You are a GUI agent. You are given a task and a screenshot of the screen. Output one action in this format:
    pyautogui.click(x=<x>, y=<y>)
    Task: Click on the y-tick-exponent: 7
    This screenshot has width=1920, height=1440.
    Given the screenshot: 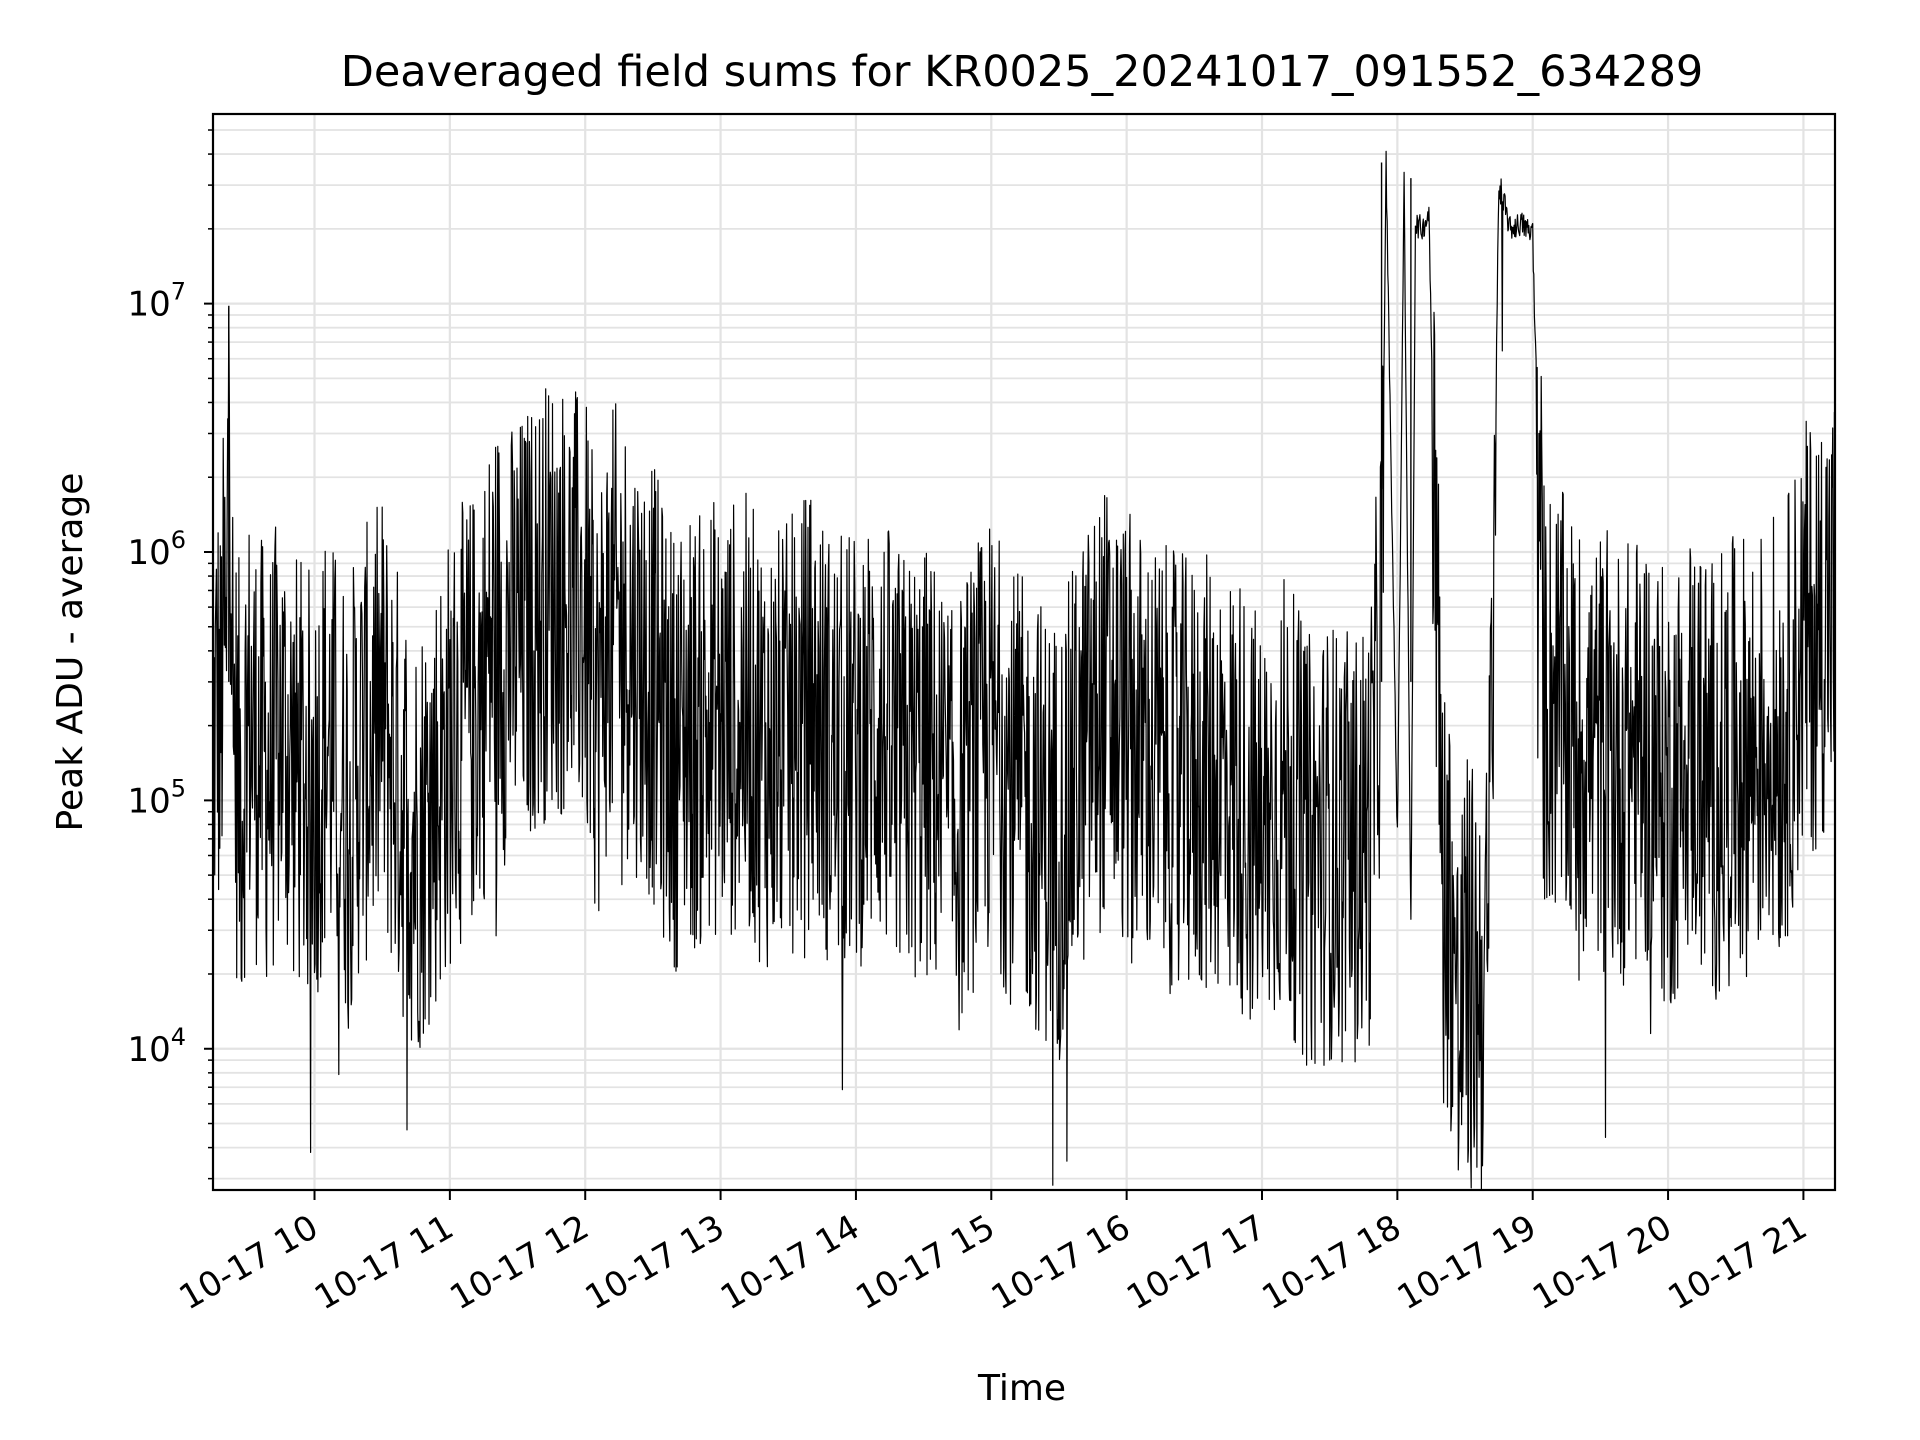 What is the action you would take?
    pyautogui.click(x=178, y=292)
    